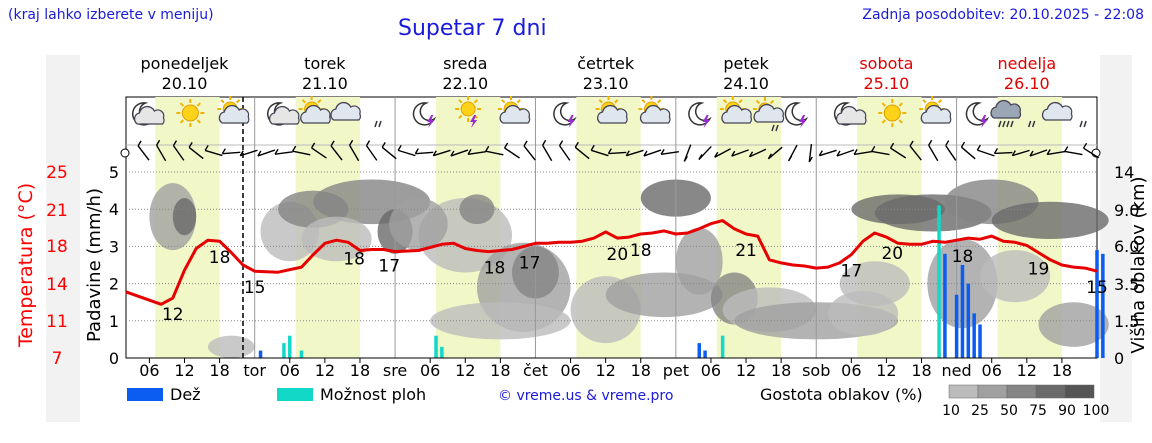  What do you see at coordinates (746, 63) in the screenshot?
I see `day-name: petek` at bounding box center [746, 63].